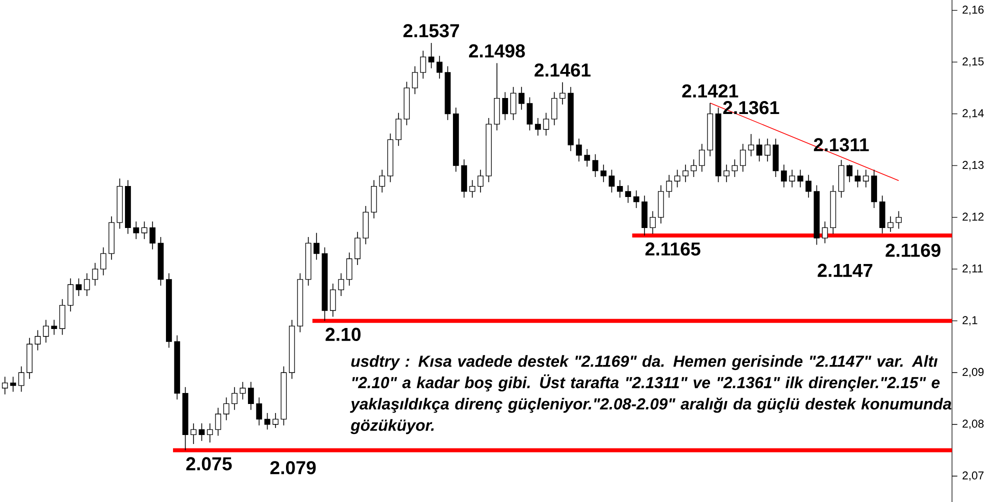 The image size is (1000, 502). I want to click on annotation: 2.1461, so click(562, 70).